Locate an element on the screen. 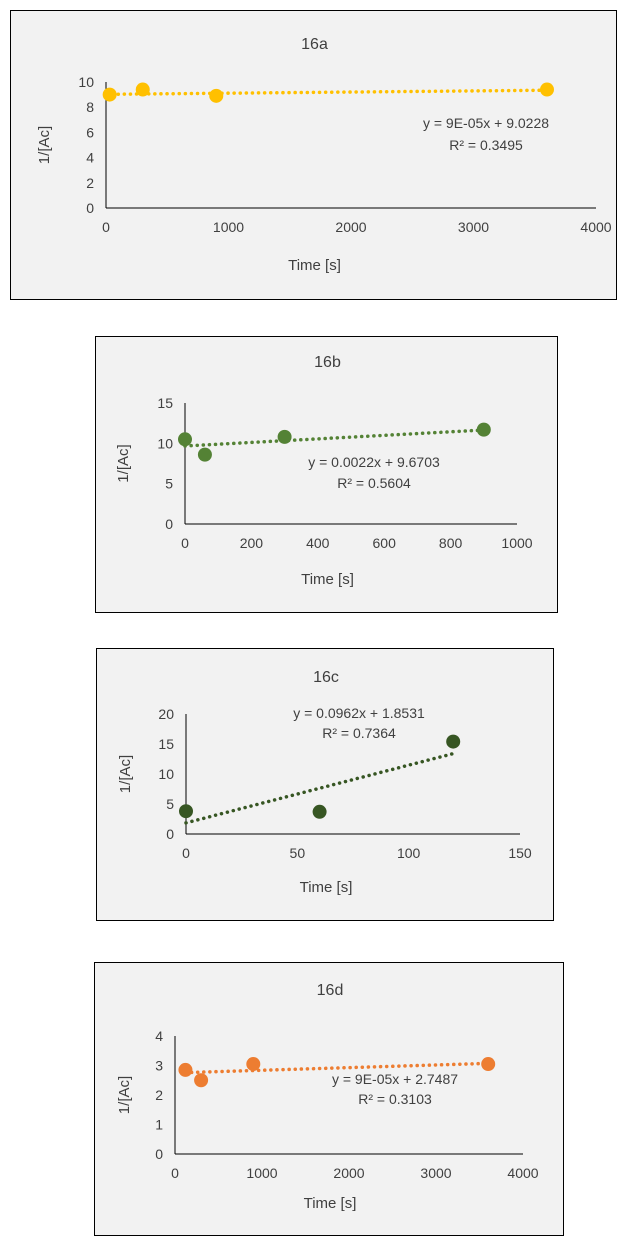 This screenshot has width=627, height=1237. x-tick-label: 150 is located at coordinates (520, 853).